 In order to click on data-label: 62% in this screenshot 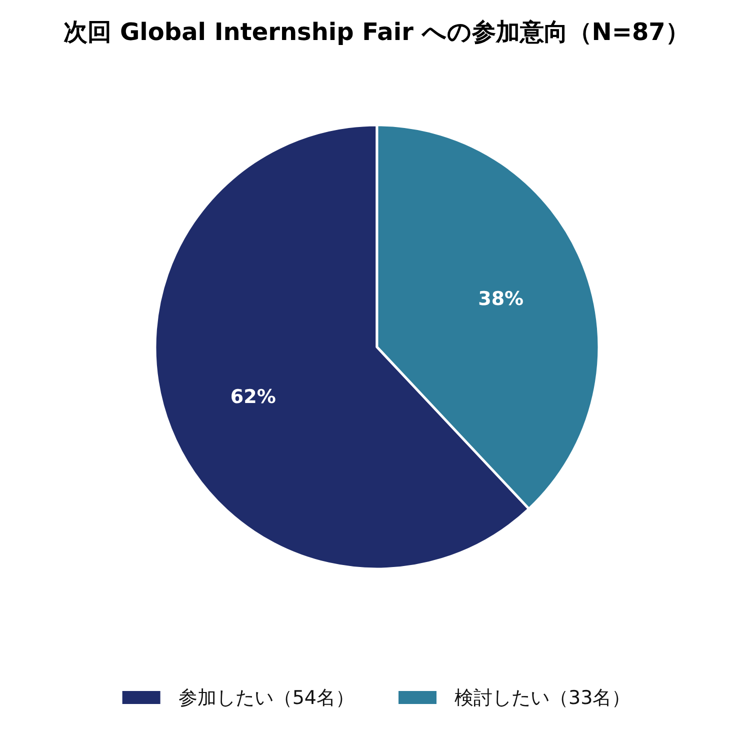, I will do `click(253, 397)`.